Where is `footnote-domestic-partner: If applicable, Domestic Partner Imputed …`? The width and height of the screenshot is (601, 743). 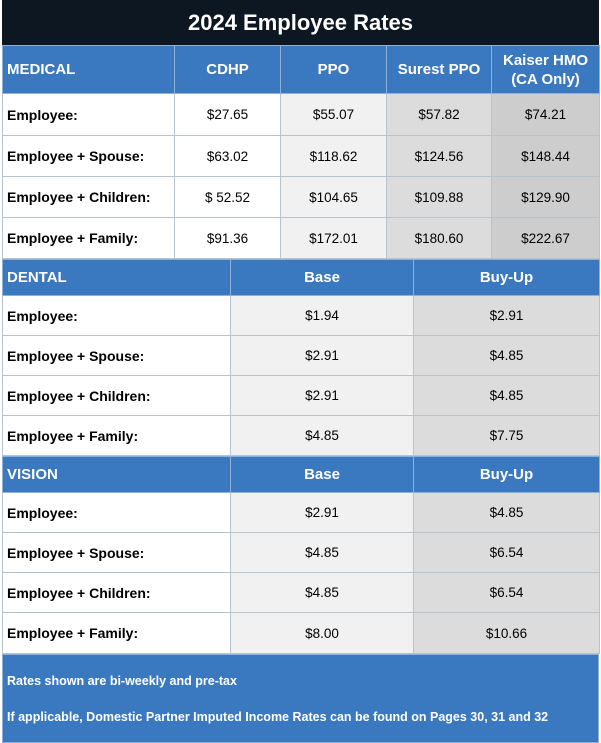
footnote-domestic-partner: If applicable, Domestic Partner Imputed … is located at coordinates (278, 717).